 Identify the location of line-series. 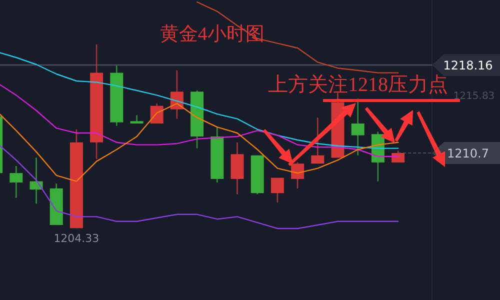
(297, 37).